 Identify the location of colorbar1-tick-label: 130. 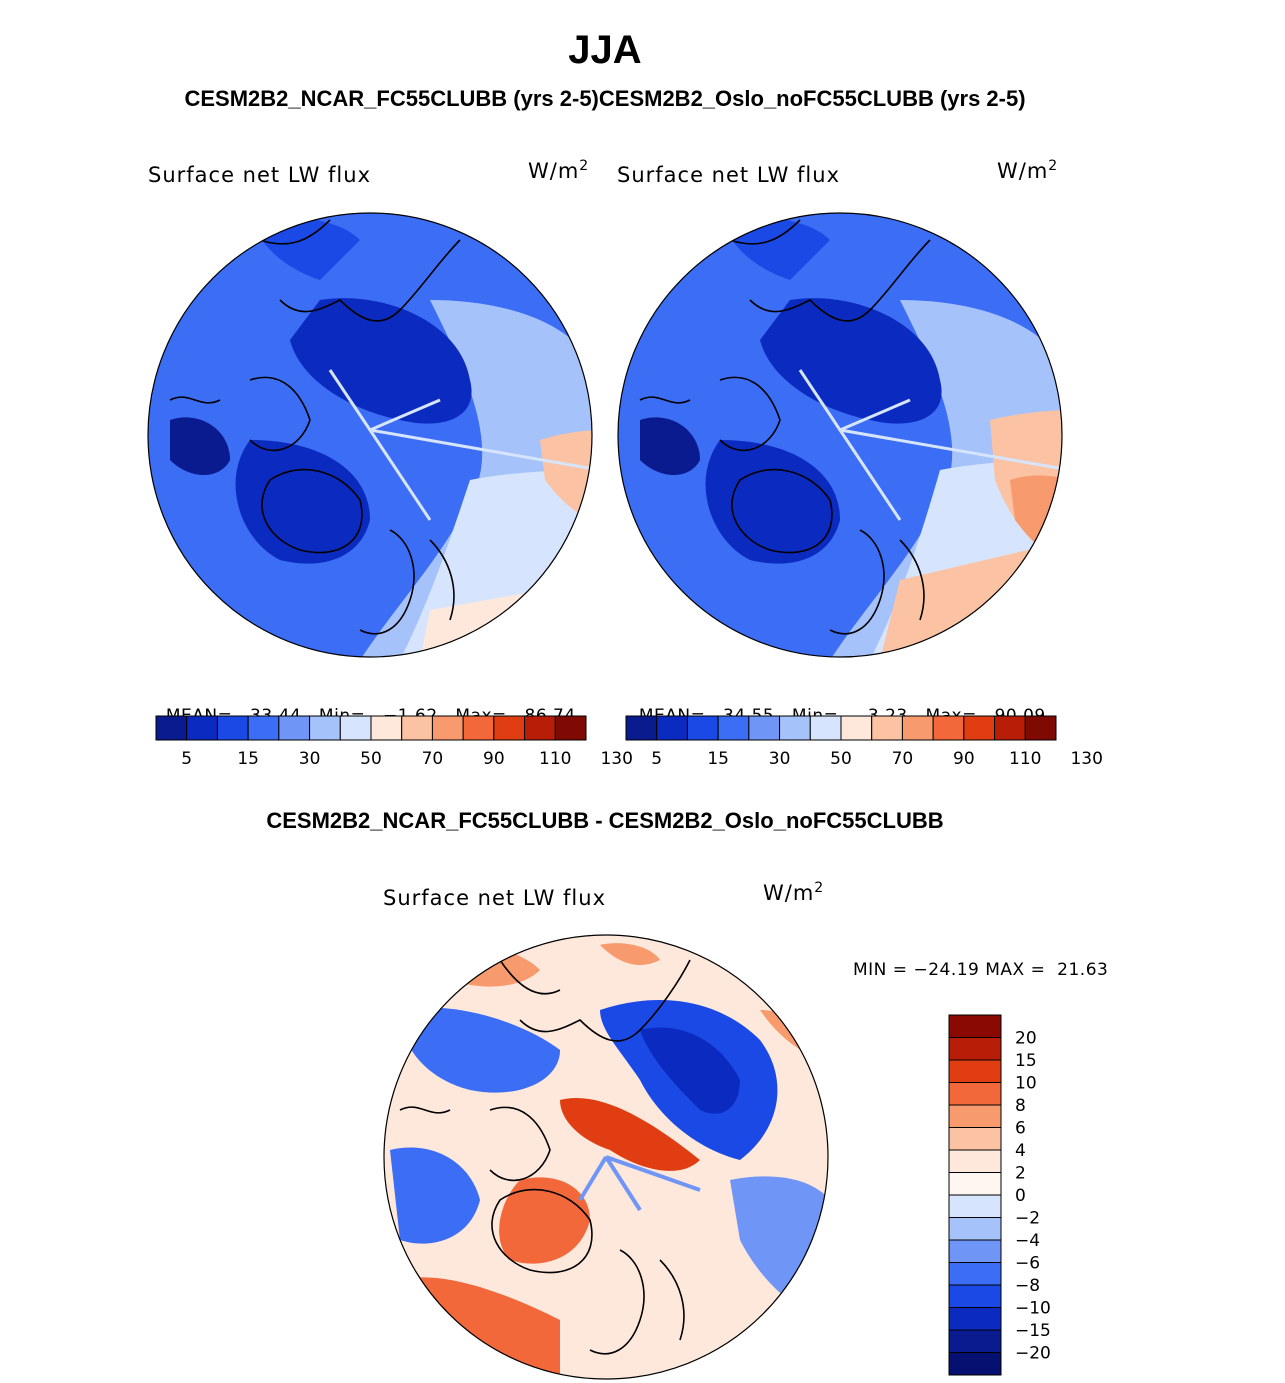
(616, 759).